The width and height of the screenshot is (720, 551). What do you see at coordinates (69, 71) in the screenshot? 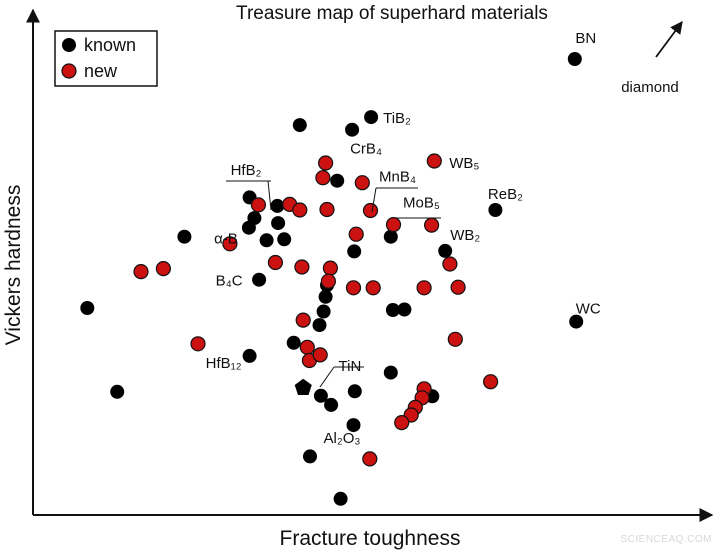
I see `legend-marker-new` at bounding box center [69, 71].